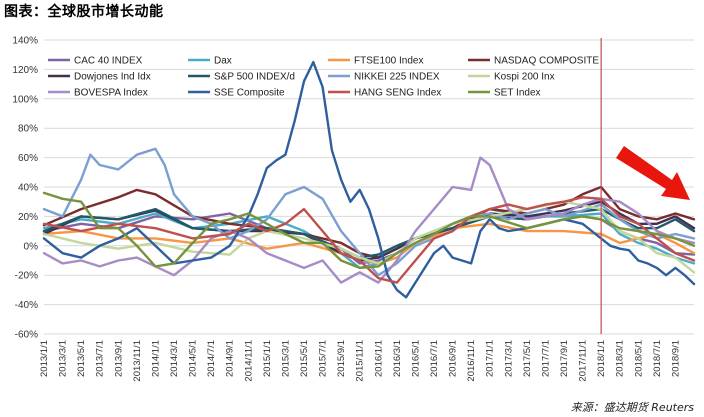  What do you see at coordinates (118, 358) in the screenshot?
I see `x-tick-label: 2013/9/1` at bounding box center [118, 358].